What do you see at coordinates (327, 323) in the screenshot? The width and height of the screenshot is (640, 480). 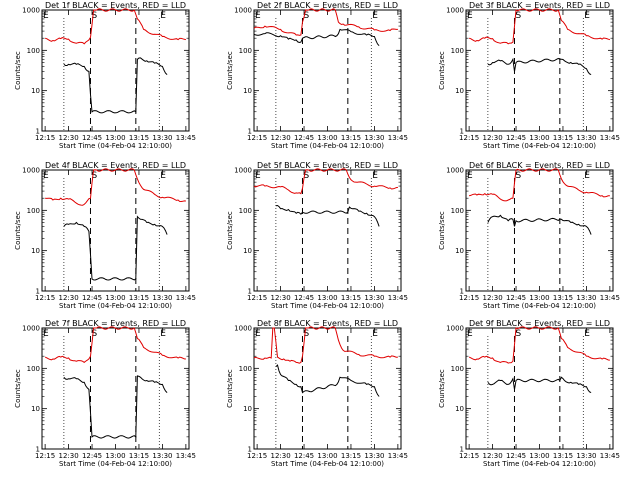 I see `panel-title: Det 8f BLACK = Events, RED = LLD` at bounding box center [327, 323].